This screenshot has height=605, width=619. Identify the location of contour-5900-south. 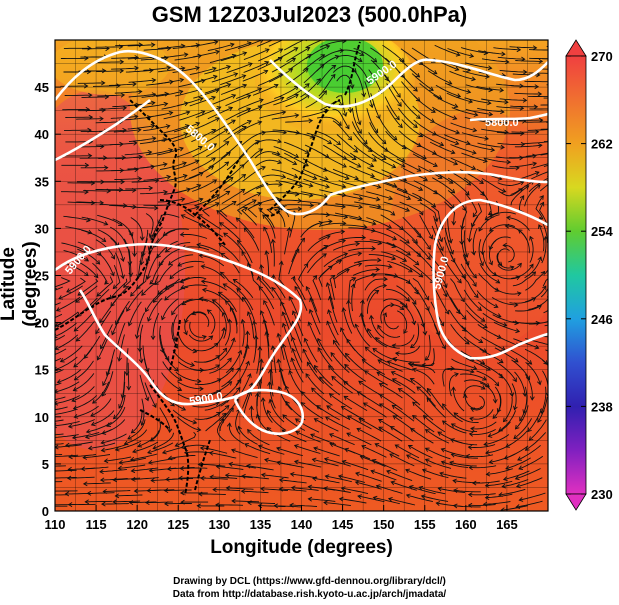
(268, 411).